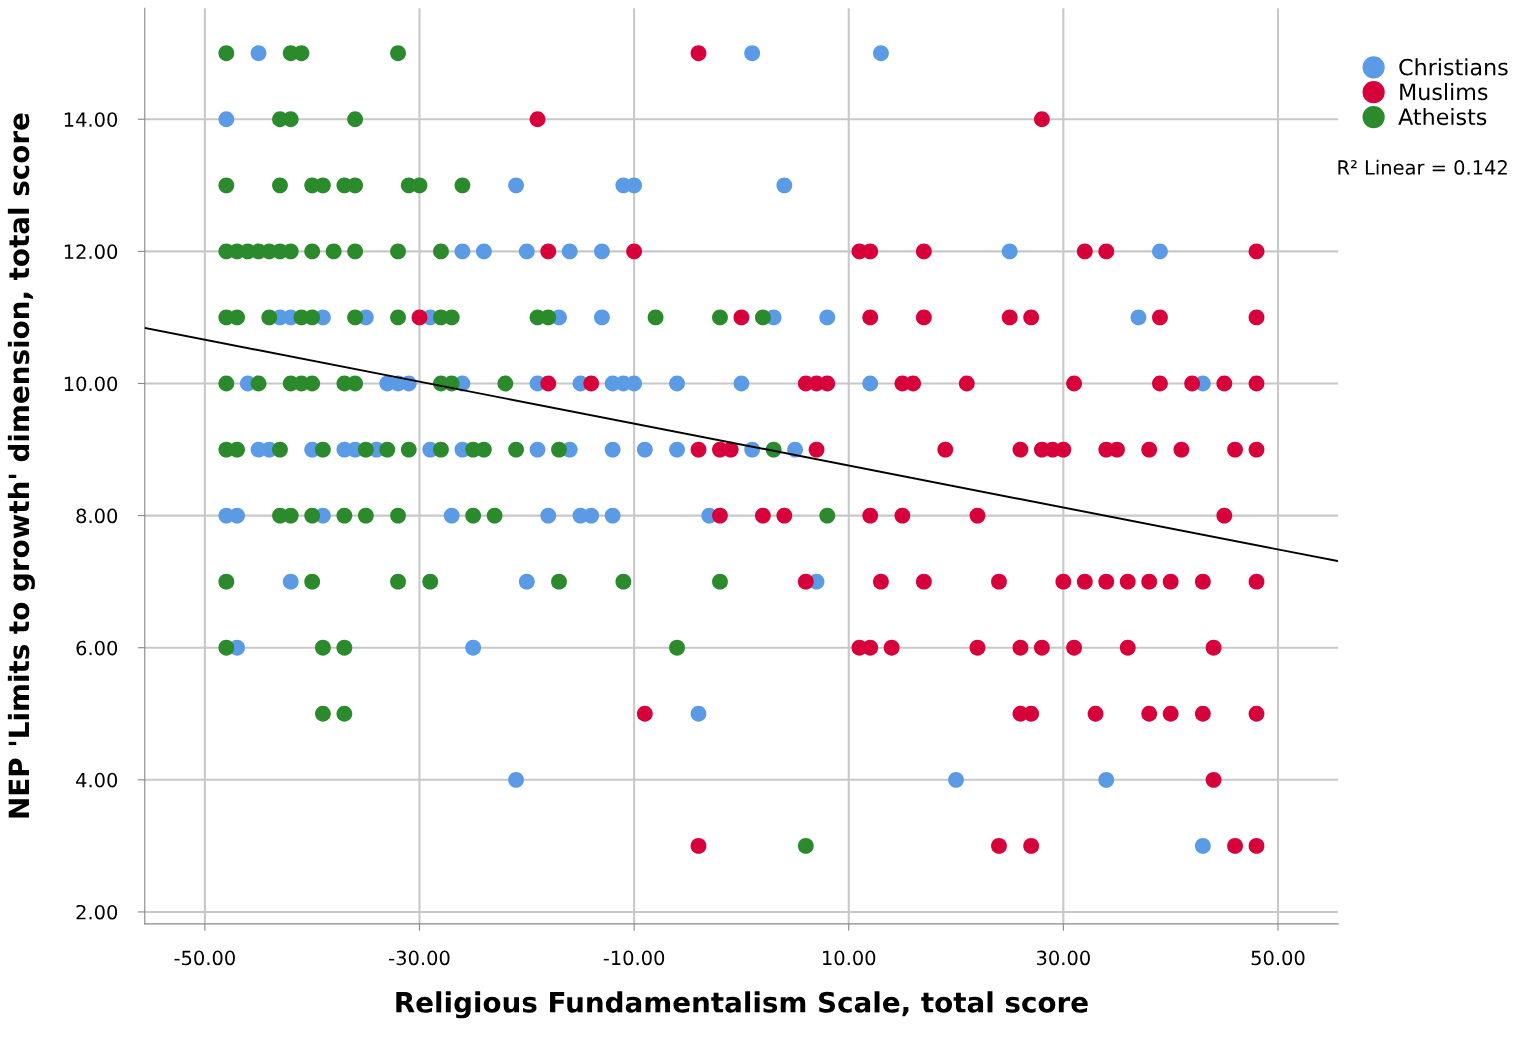  I want to click on x-axis-title: Religious Fundamentalism Scale, total score, so click(742, 1005).